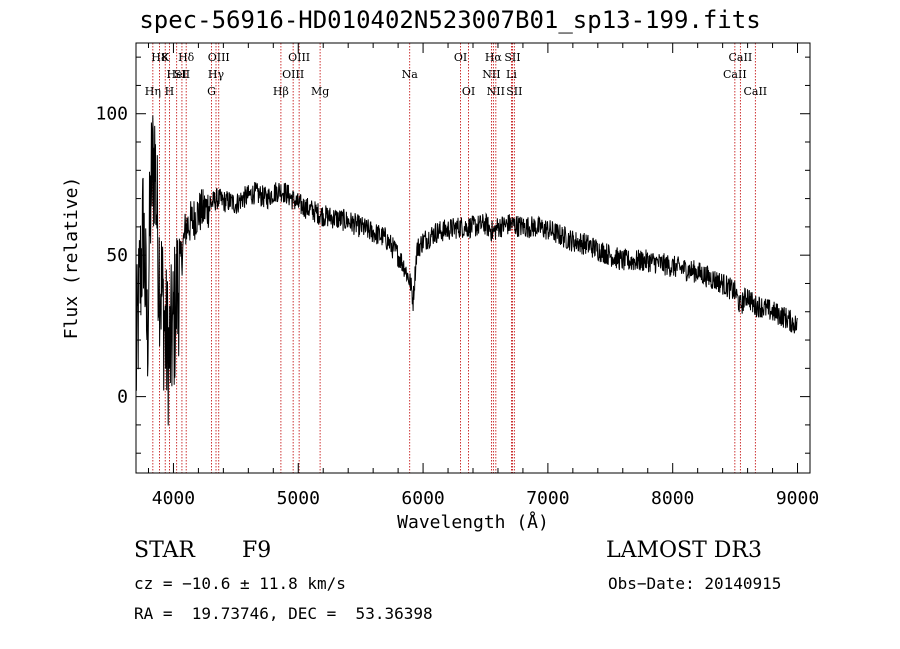 This screenshot has height=649, width=900. What do you see at coordinates (111, 114) in the screenshot?
I see `y-tick-label-2: 100` at bounding box center [111, 114].